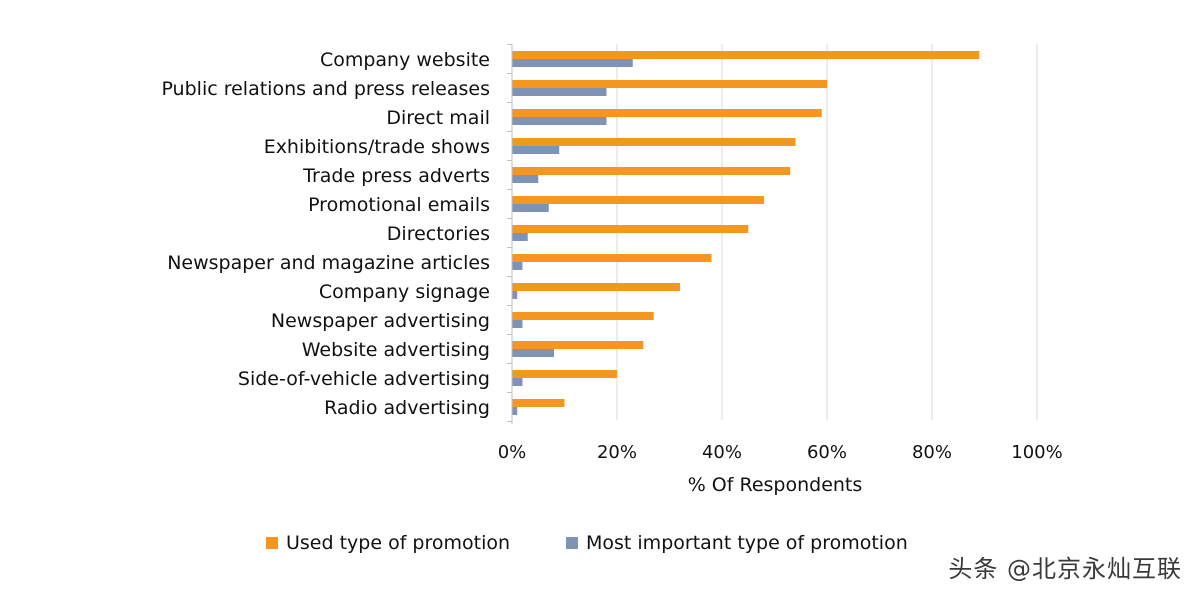 This screenshot has height=600, width=1200. What do you see at coordinates (1036, 452) in the screenshot?
I see `x-tick-label: 100%` at bounding box center [1036, 452].